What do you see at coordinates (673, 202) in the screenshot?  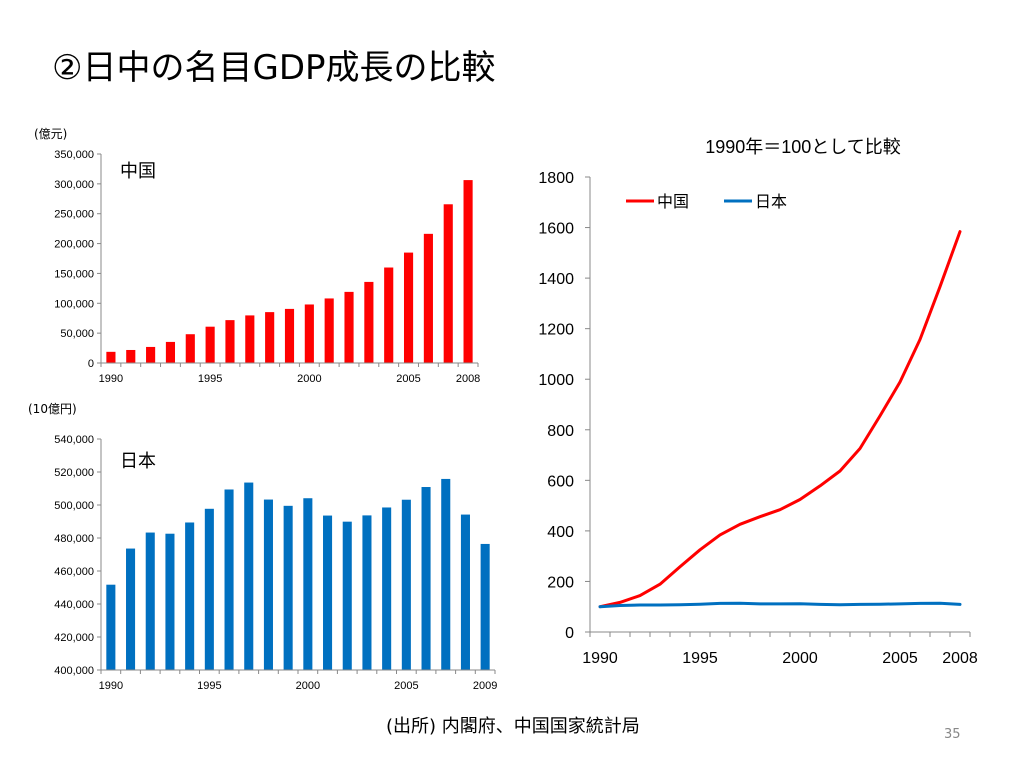 I see `legend-label: 中国` at bounding box center [673, 202].